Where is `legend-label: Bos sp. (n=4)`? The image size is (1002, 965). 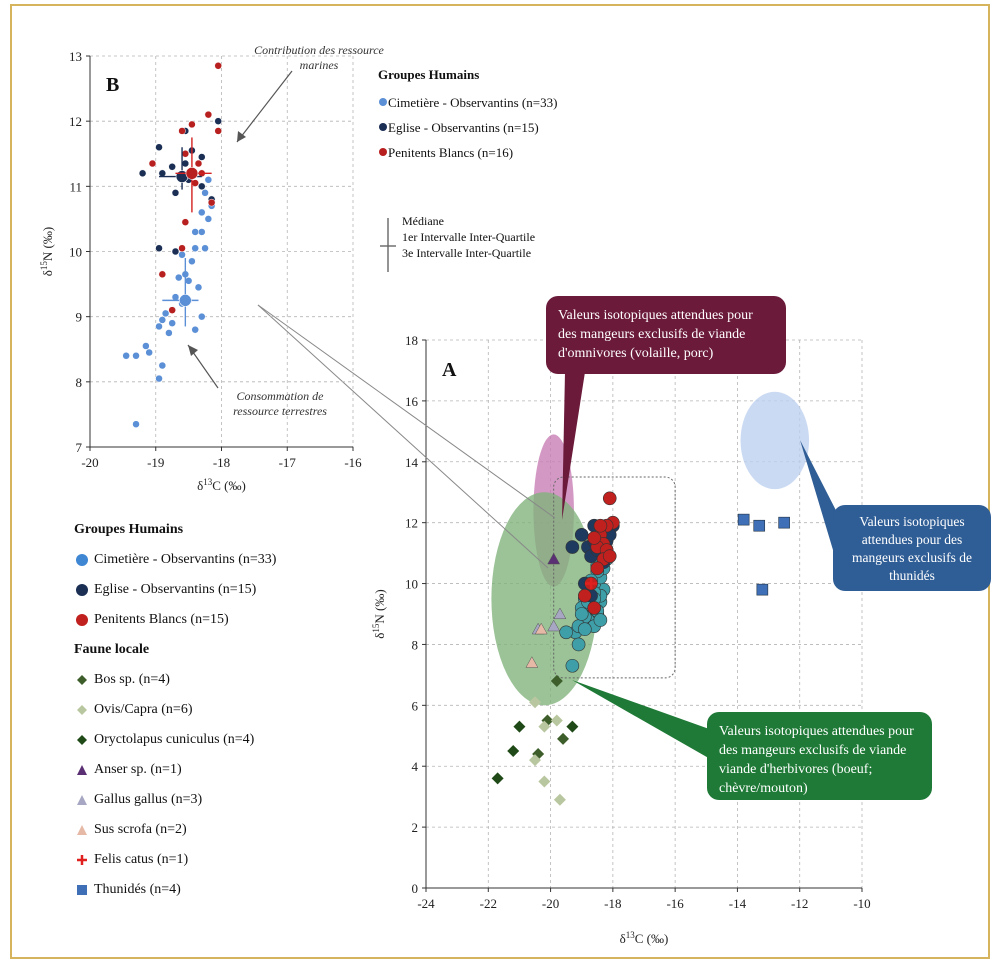 legend-label: Bos sp. (n=4) is located at coordinates (132, 679).